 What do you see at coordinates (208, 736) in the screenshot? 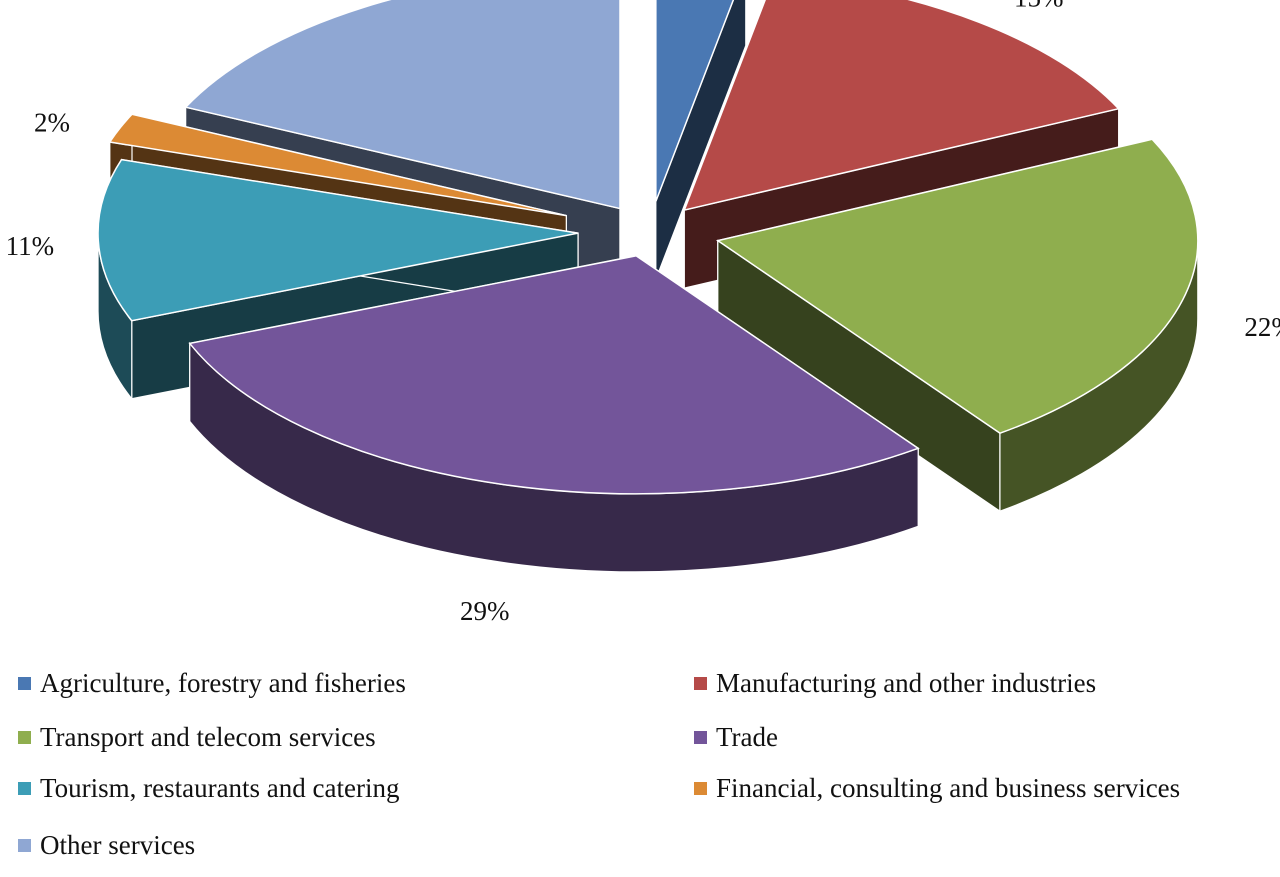
I see `legend-label-transport: Transport and telecom services` at bounding box center [208, 736].